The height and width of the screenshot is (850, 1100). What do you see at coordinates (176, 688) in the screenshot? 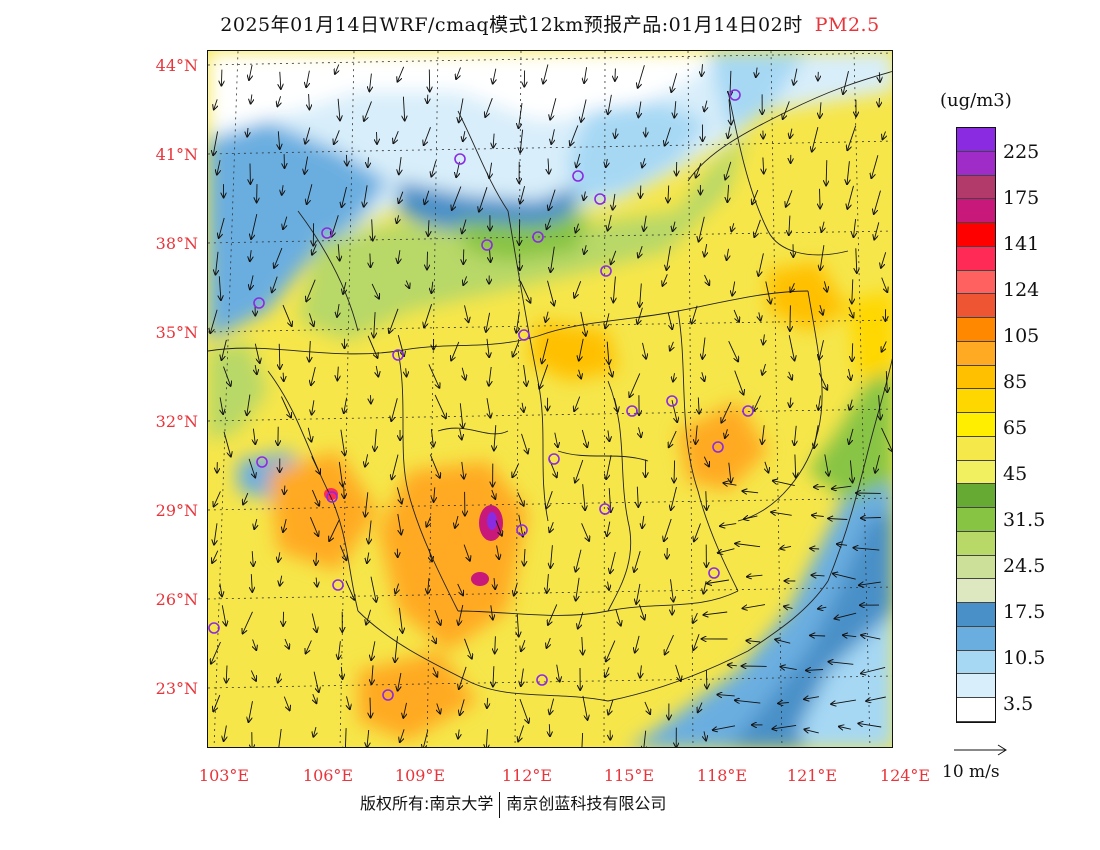
I see `lat-label-23: 23°N` at bounding box center [176, 688].